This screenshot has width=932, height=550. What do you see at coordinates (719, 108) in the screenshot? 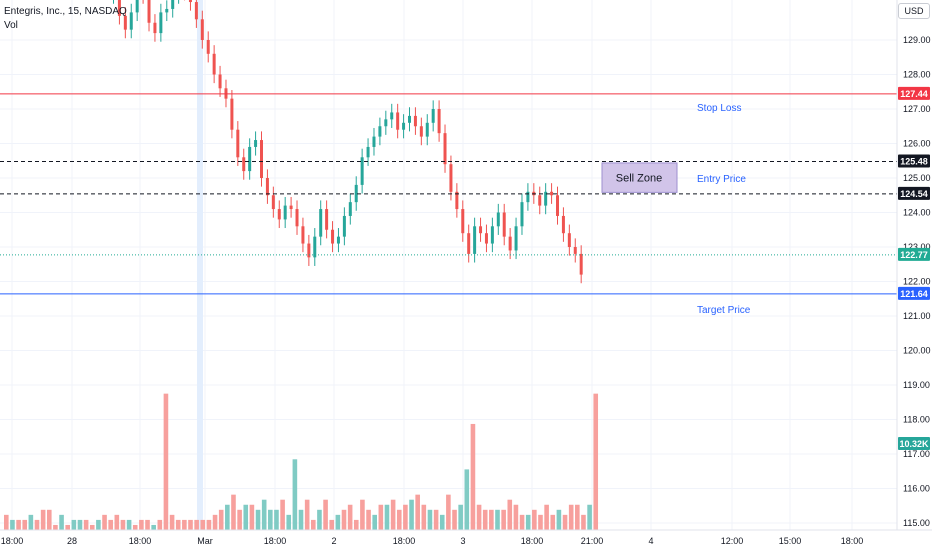
I see `annotation-label: Stop Loss` at bounding box center [719, 108].